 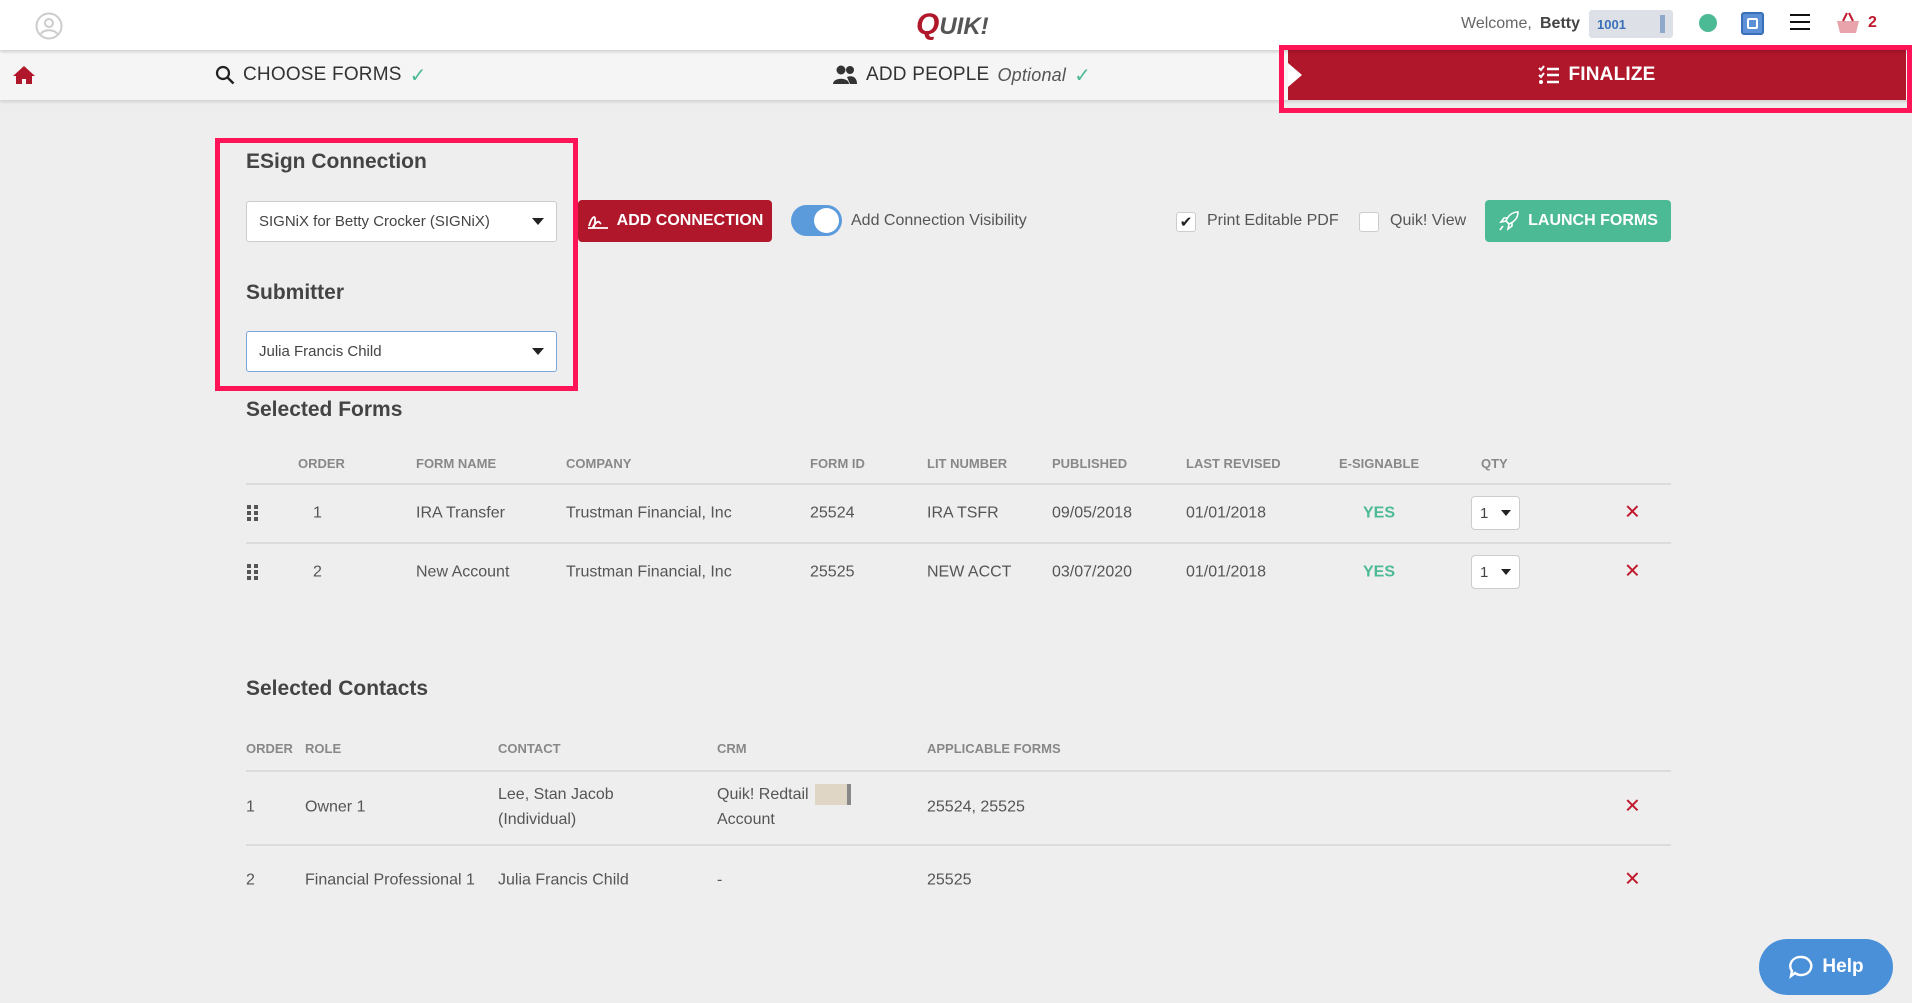 I want to click on rocket-icon, so click(x=1509, y=221).